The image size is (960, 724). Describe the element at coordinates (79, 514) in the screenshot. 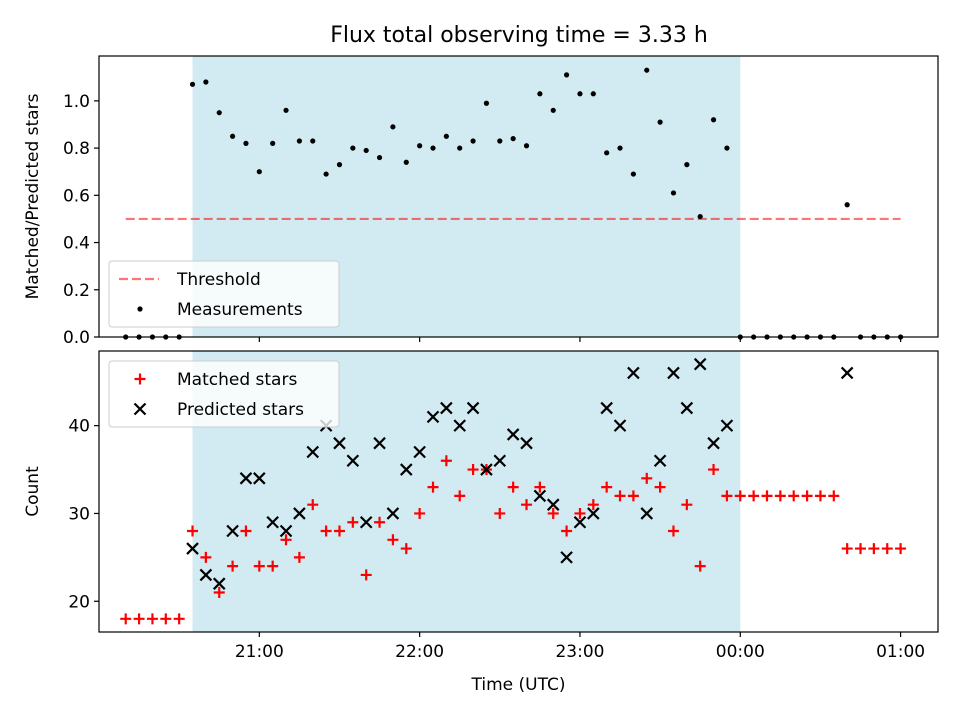

I see `y-tick-label: 30` at that location.